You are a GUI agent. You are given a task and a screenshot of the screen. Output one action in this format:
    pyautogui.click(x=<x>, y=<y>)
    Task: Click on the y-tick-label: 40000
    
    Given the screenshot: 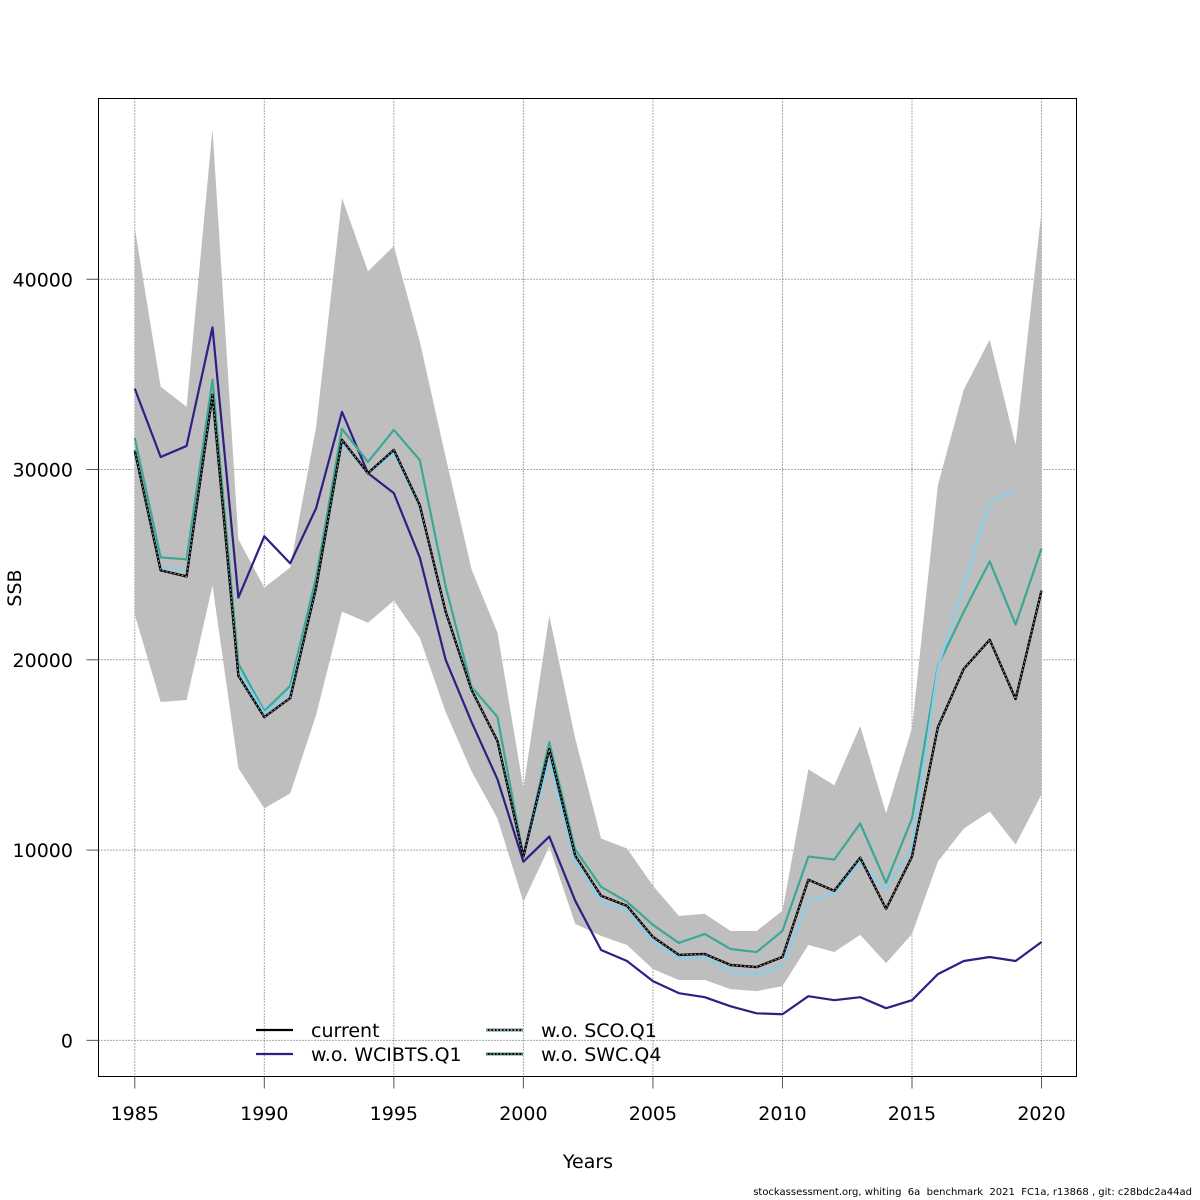 What is the action you would take?
    pyautogui.click(x=43, y=280)
    